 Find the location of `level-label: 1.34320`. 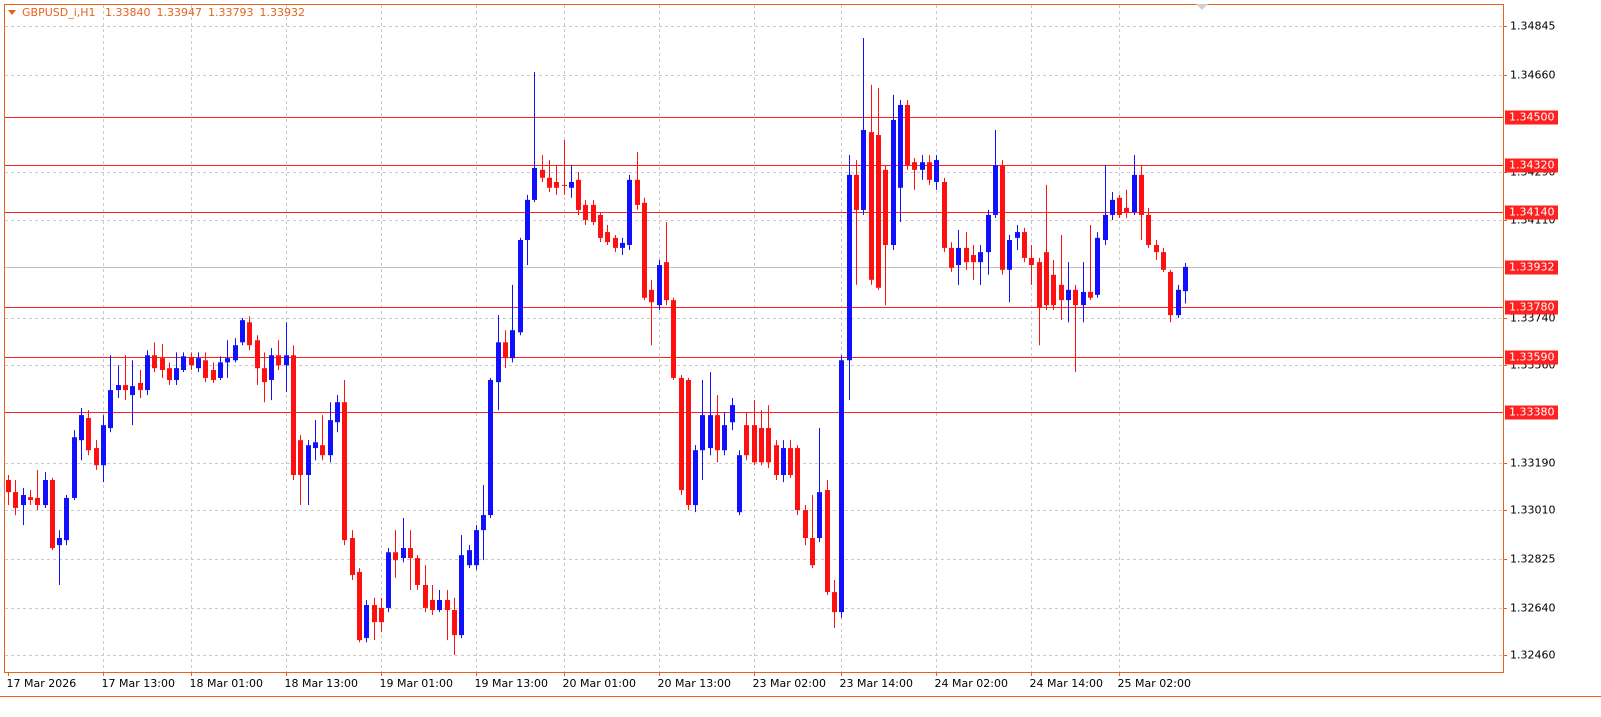

level-label: 1.34320 is located at coordinates (1532, 165).